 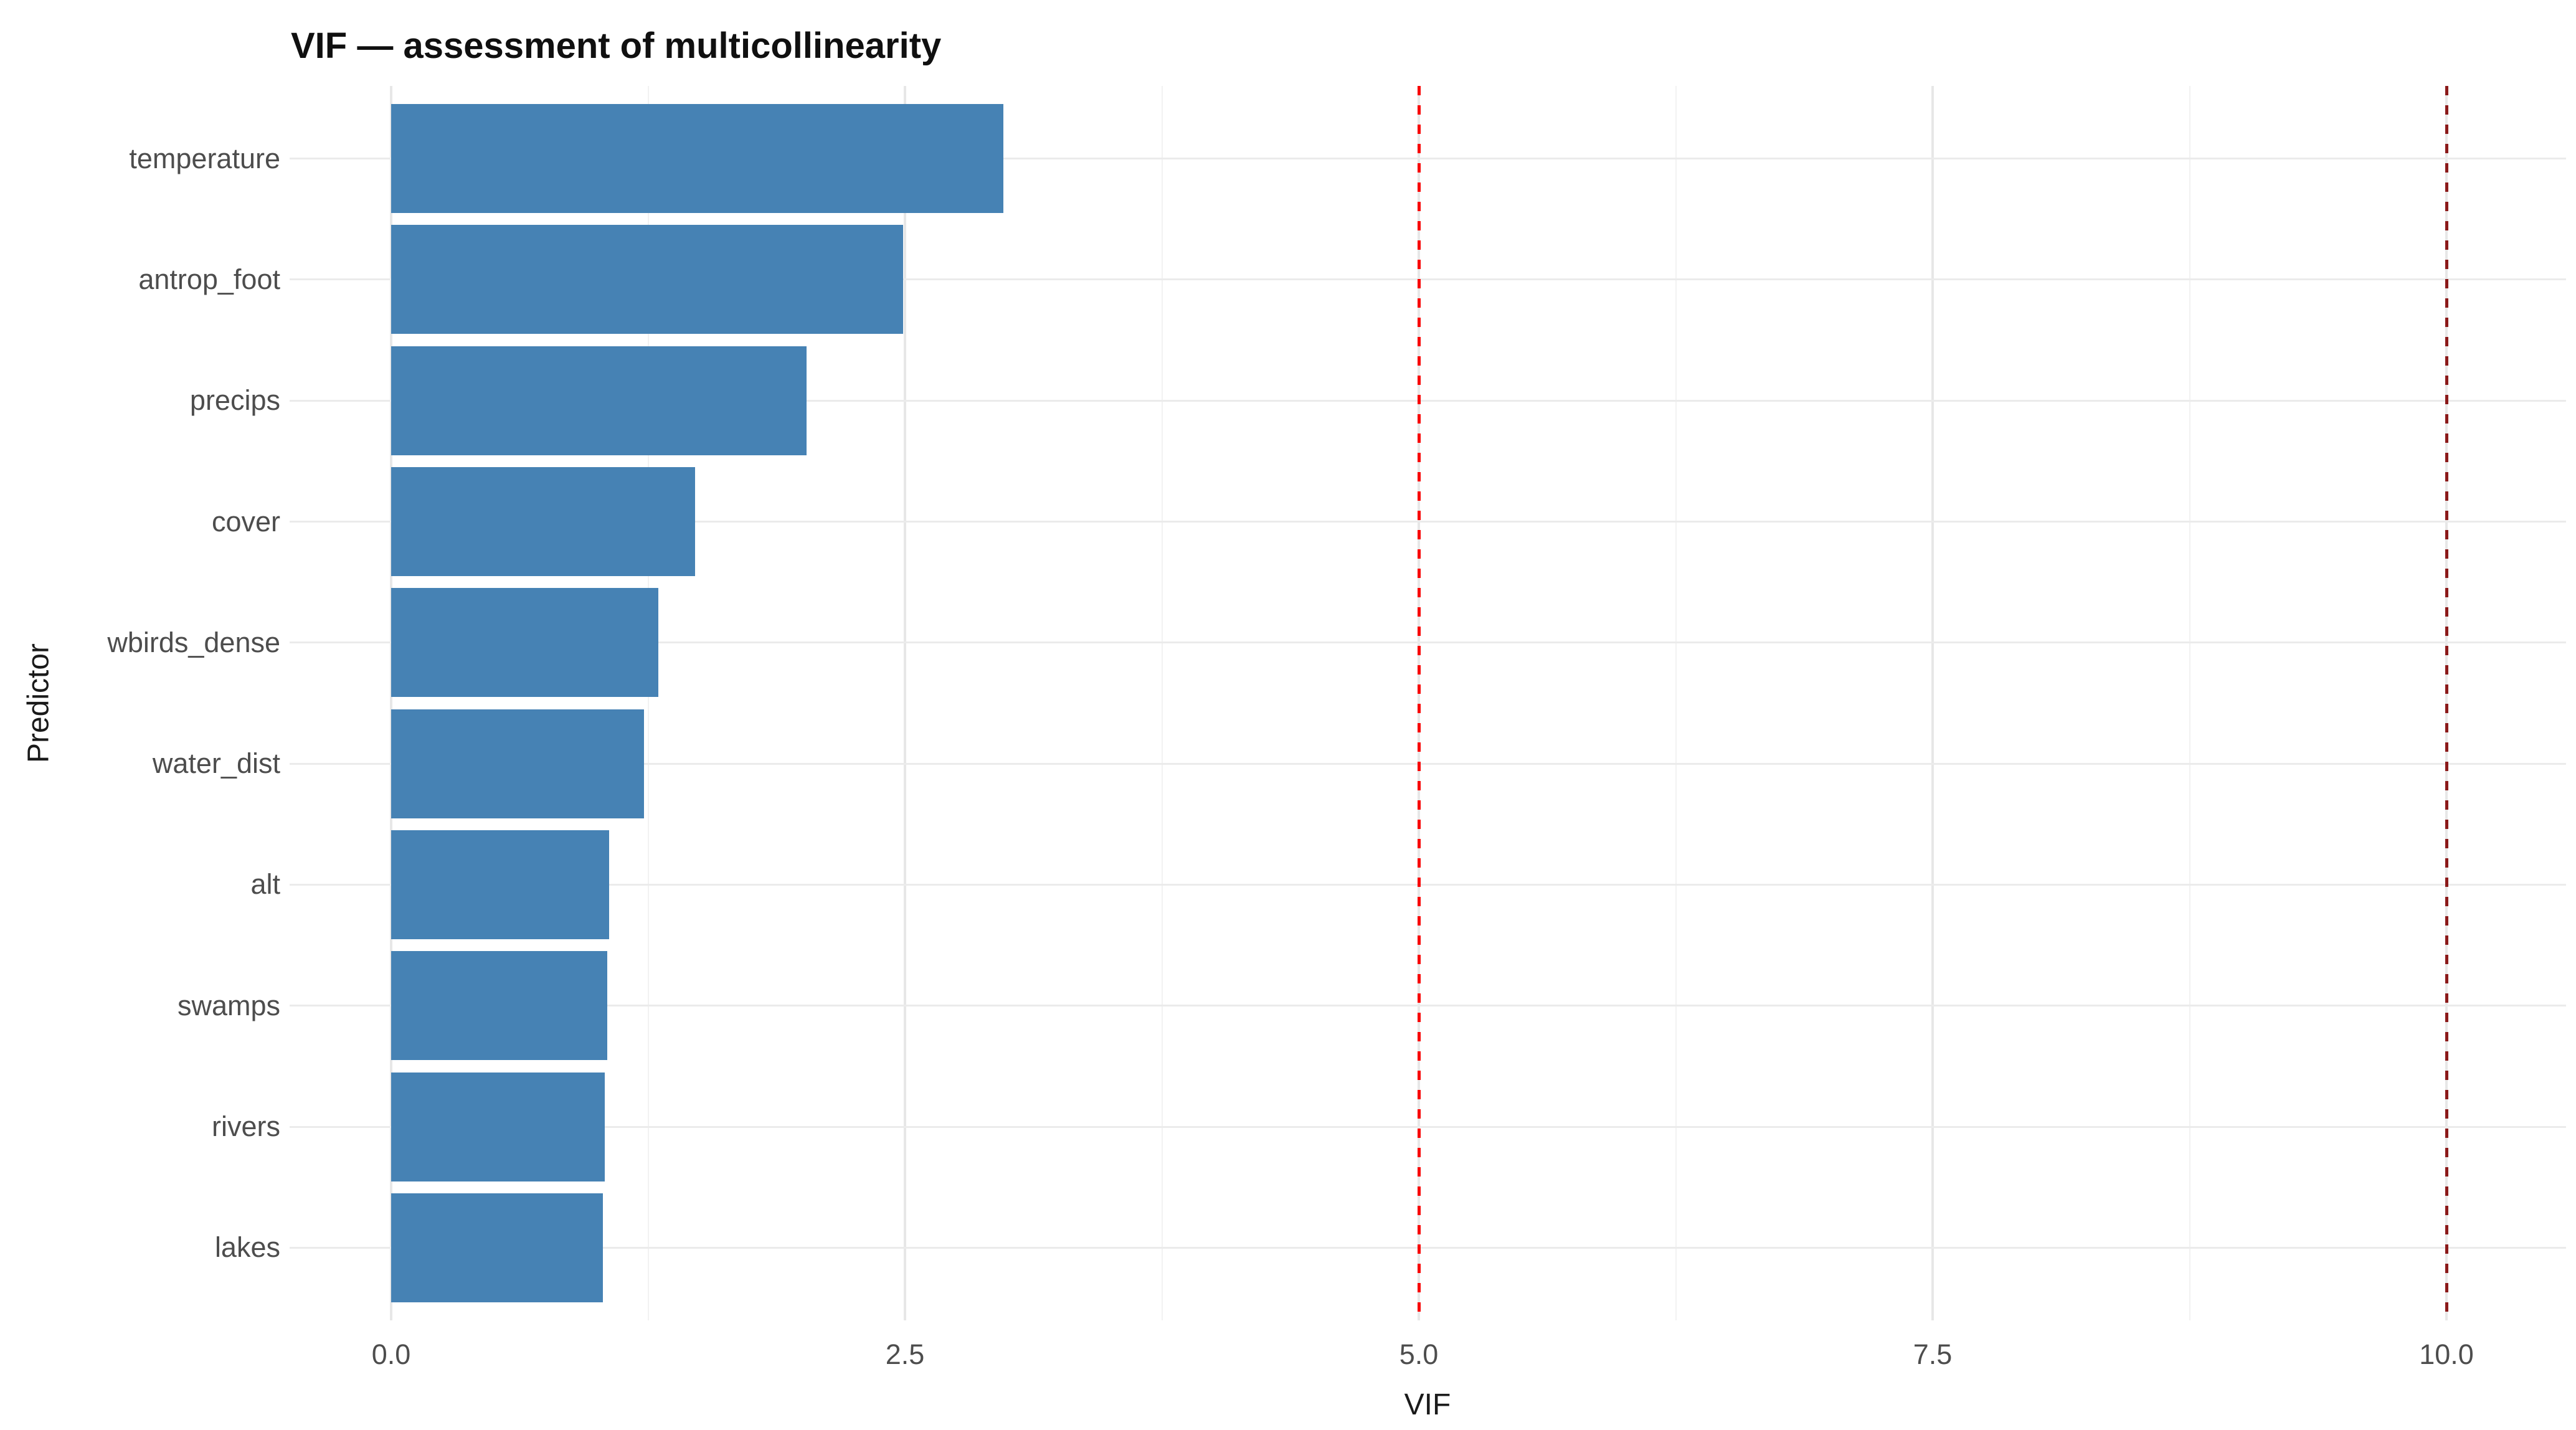 What do you see at coordinates (1427, 1405) in the screenshot?
I see `x-axis-title: VIF` at bounding box center [1427, 1405].